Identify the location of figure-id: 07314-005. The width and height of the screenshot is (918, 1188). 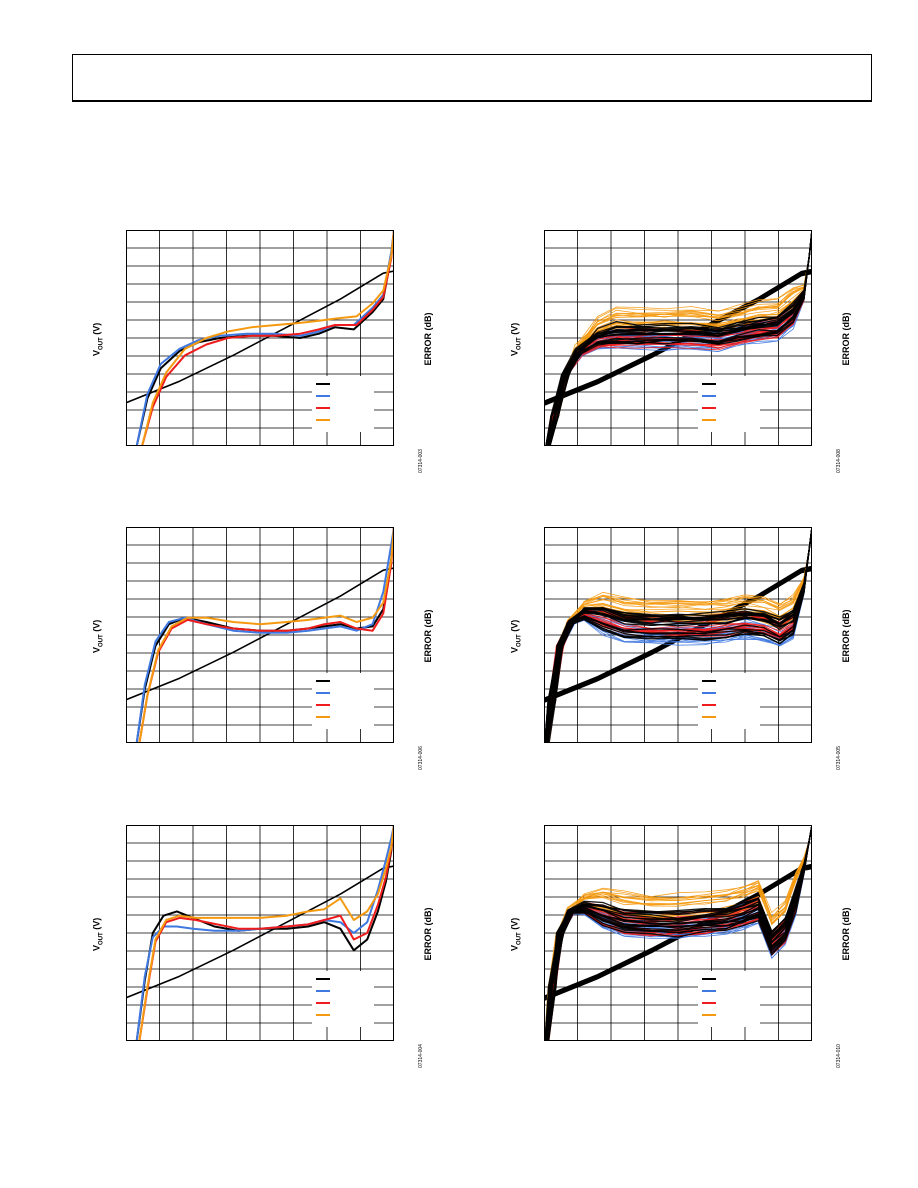
(839, 758).